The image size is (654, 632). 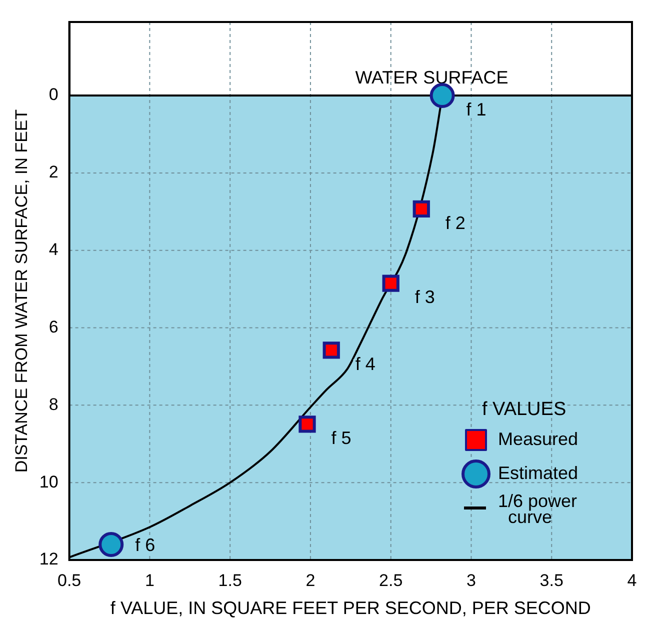 I want to click on y-tick-label: 6, so click(x=53, y=326).